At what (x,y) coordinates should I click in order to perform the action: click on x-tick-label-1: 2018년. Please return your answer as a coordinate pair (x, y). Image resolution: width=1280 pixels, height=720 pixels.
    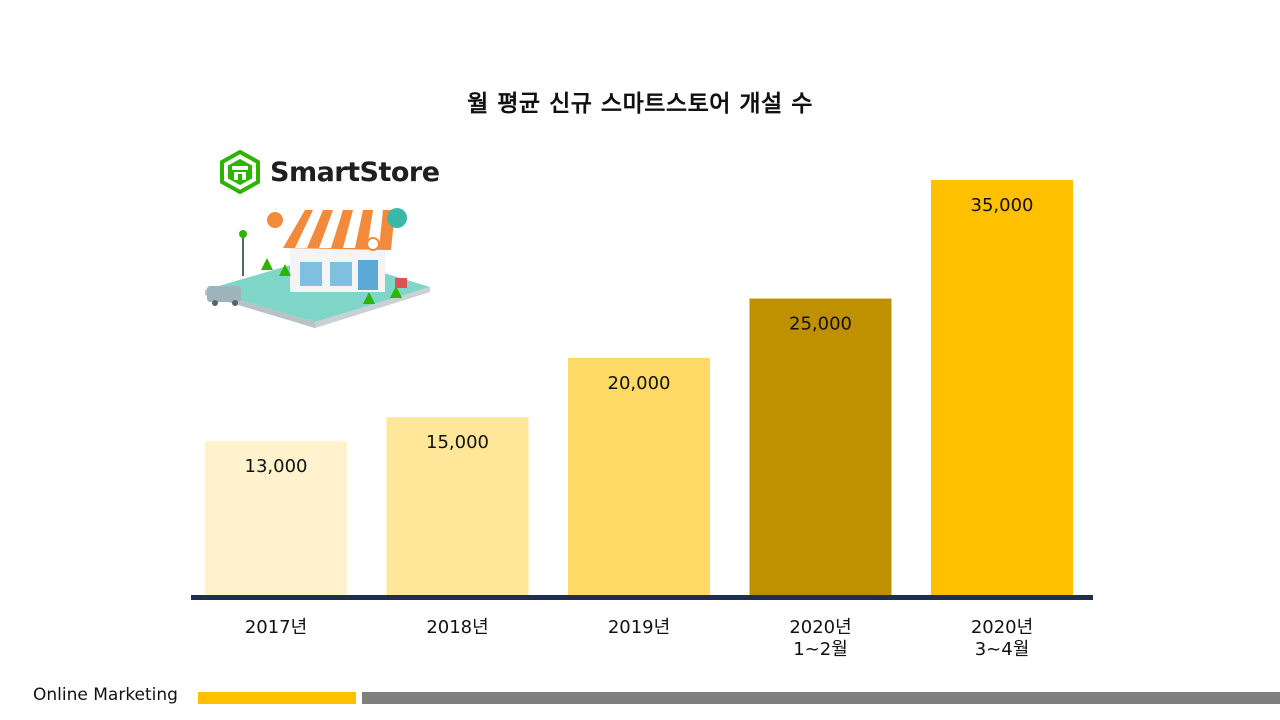
    Looking at the image, I should click on (457, 627).